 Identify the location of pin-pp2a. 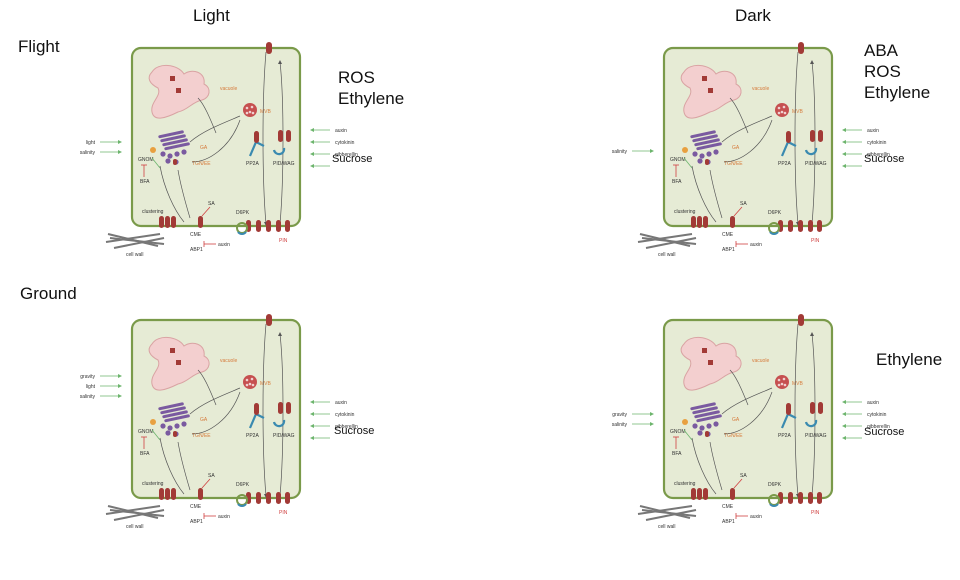
(256, 409).